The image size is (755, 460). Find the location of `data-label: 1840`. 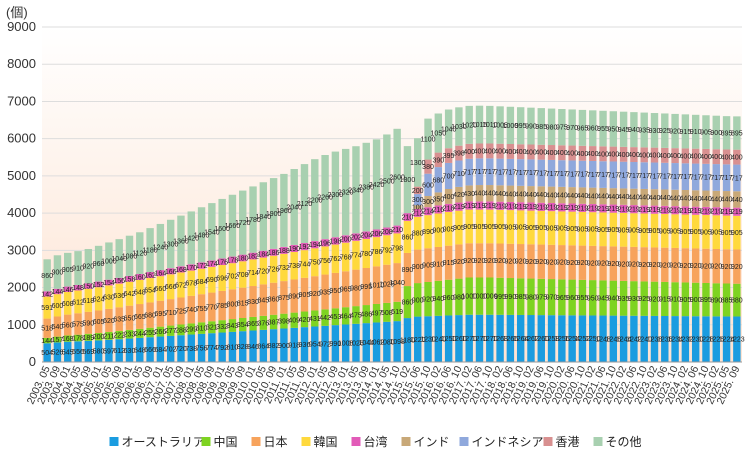

data-label: 1840 is located at coordinates (264, 217).